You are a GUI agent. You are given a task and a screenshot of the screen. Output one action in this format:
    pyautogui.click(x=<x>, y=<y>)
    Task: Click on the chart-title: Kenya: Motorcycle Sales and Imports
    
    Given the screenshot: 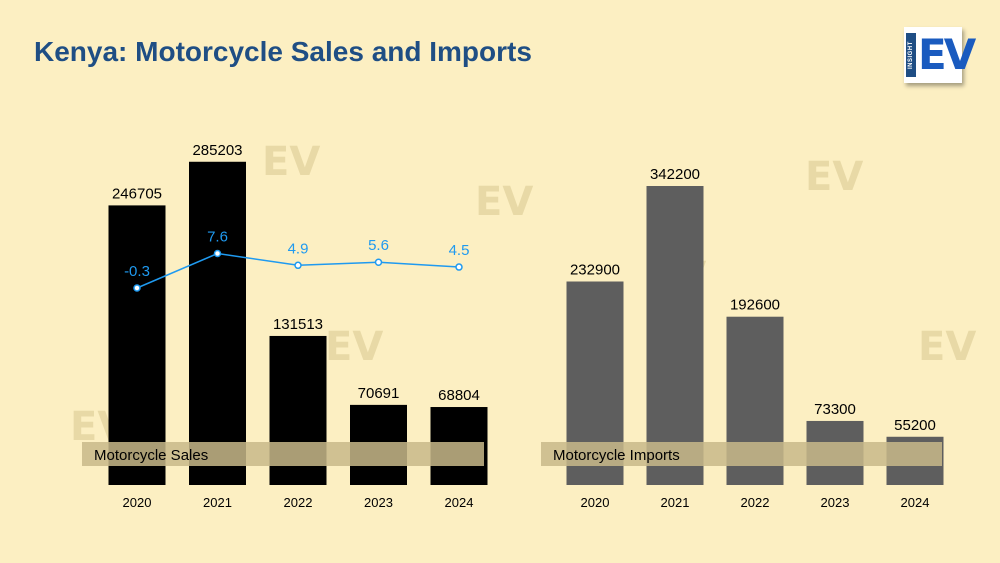 What is the action you would take?
    pyautogui.click(x=283, y=51)
    